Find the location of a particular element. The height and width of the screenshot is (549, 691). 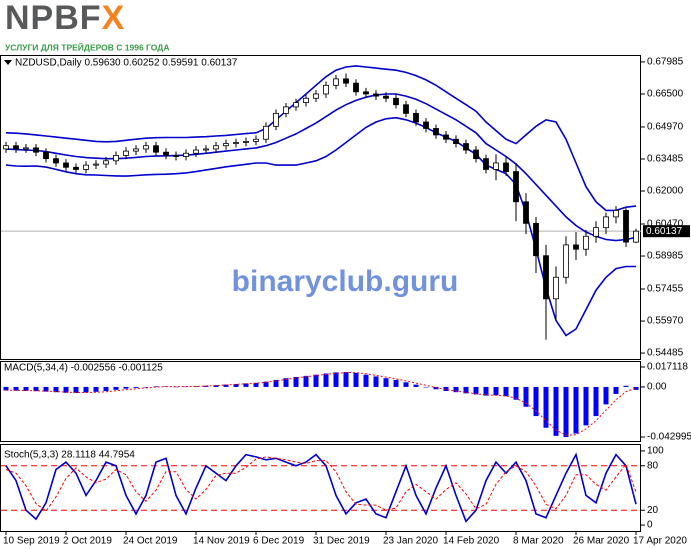

x-tick-label: 2 Oct 2019 is located at coordinates (87, 541).